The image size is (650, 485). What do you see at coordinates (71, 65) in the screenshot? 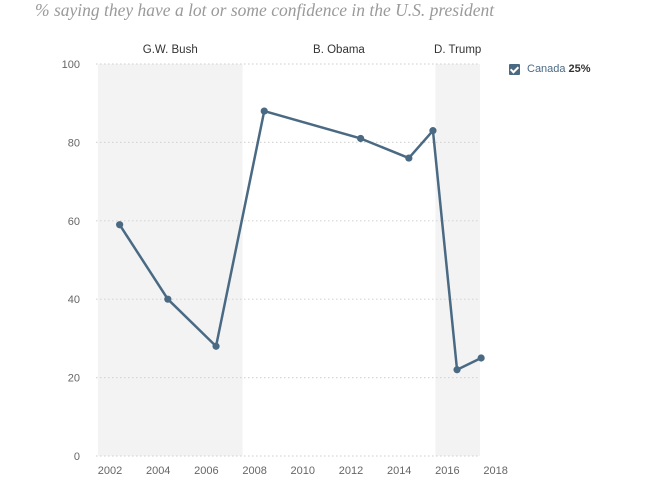
I see `y-tick-label: 100` at bounding box center [71, 65].